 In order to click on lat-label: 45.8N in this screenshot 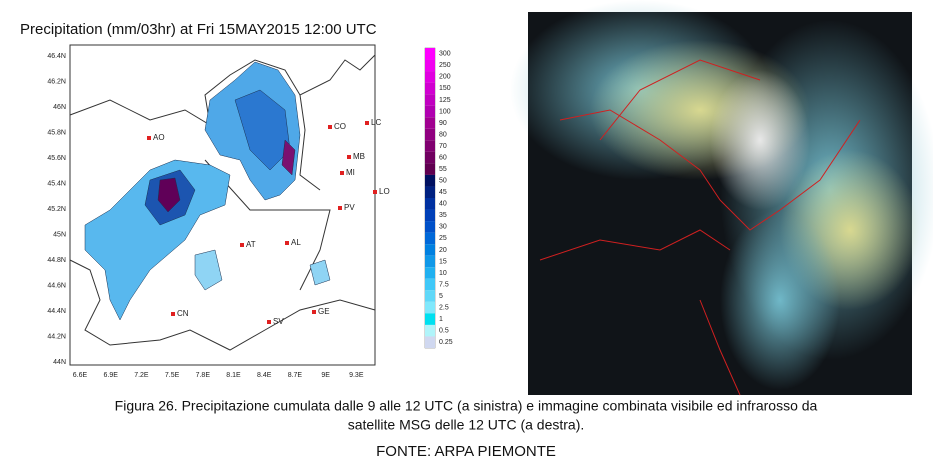, I will do `click(56, 132)`.